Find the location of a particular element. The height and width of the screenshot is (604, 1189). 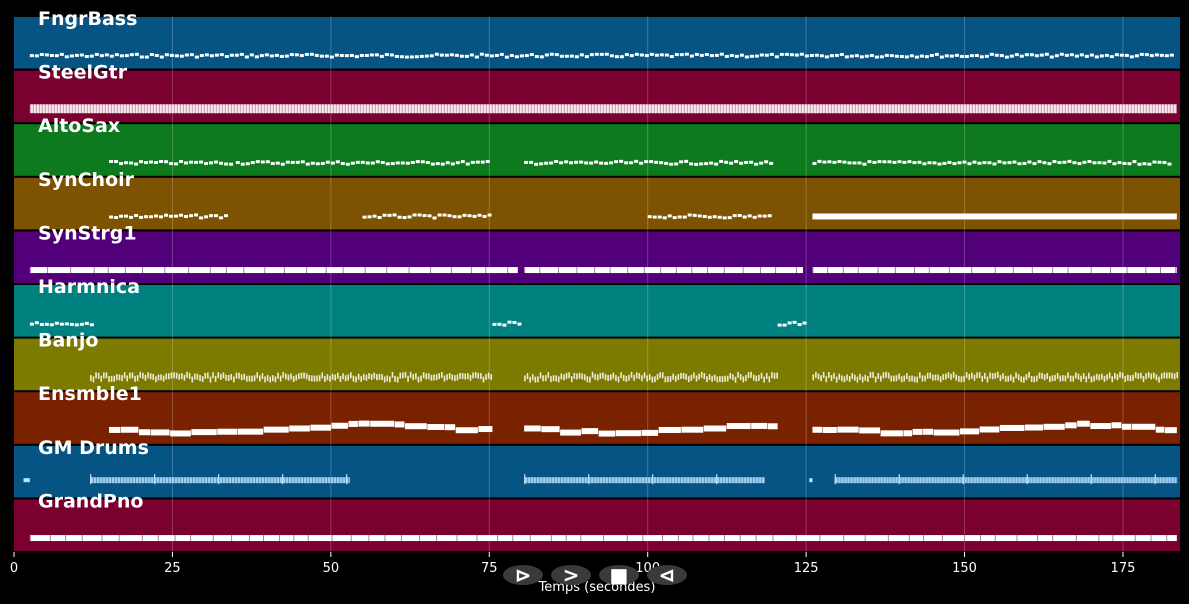

track-label-grandpno: GrandPno is located at coordinates (90, 501).